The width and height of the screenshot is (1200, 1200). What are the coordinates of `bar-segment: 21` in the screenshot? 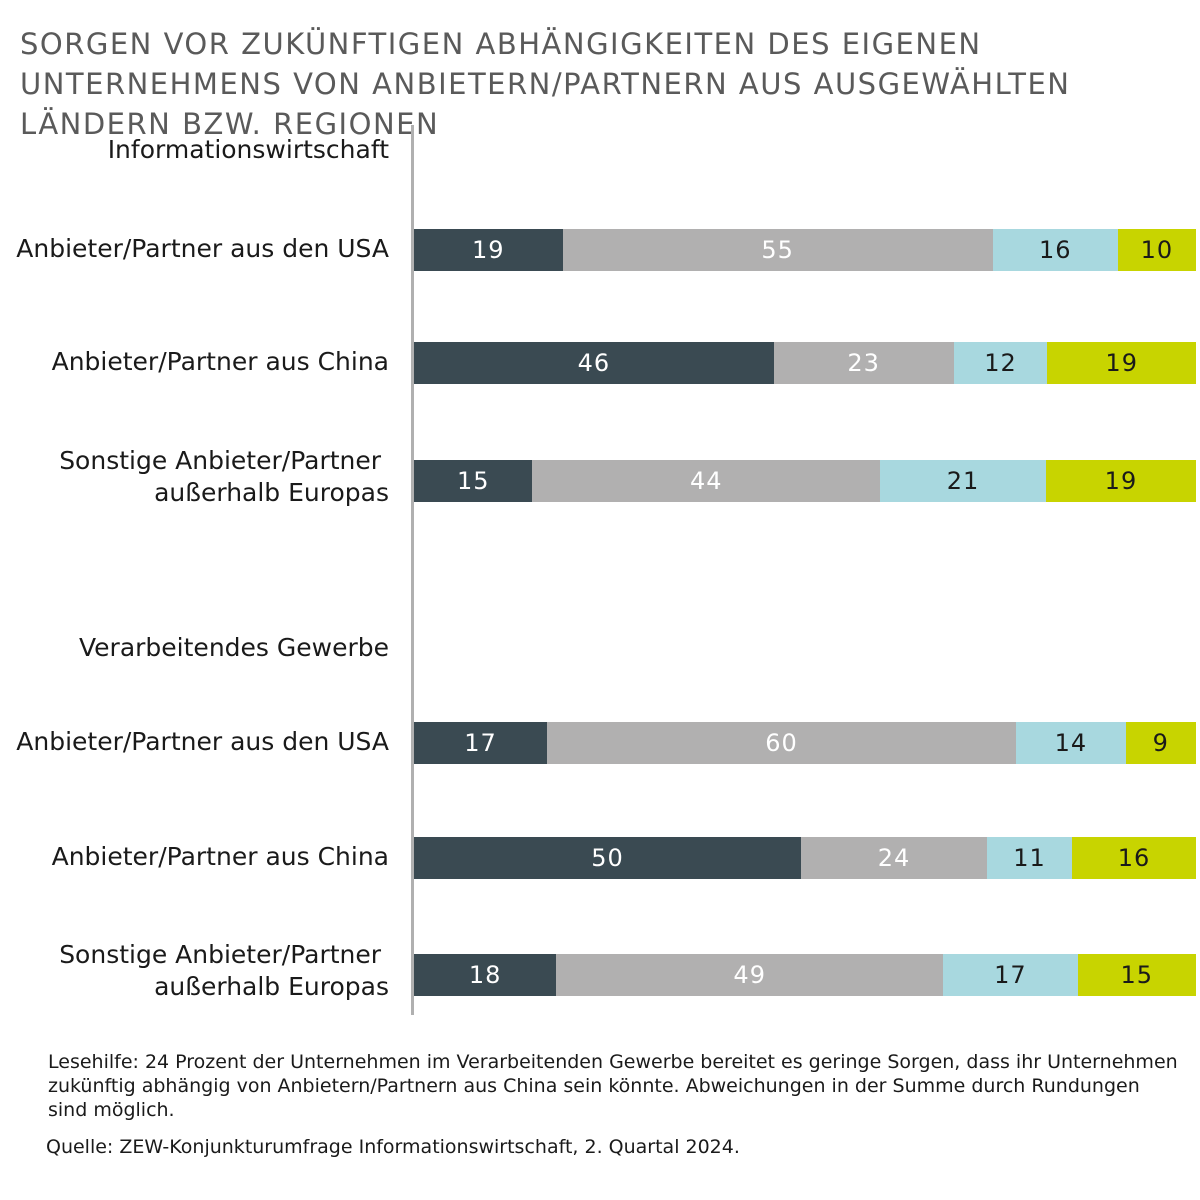 It's located at (963, 481).